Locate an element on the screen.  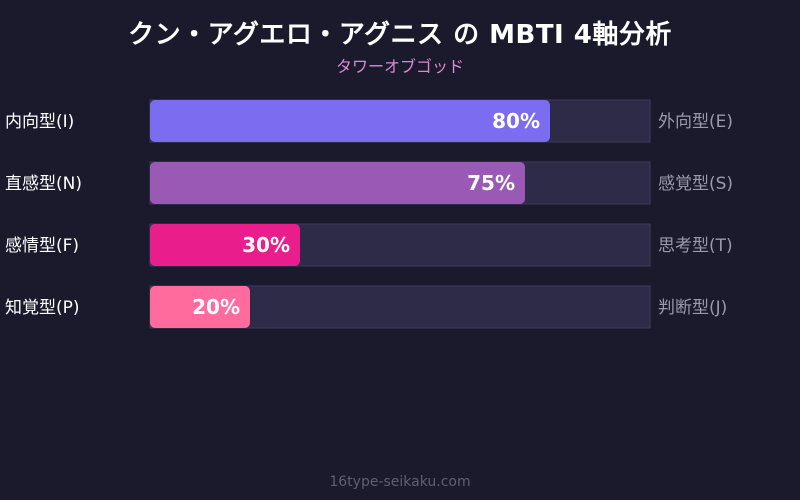
site-watermark: 16type-seikaku.com is located at coordinates (400, 482).